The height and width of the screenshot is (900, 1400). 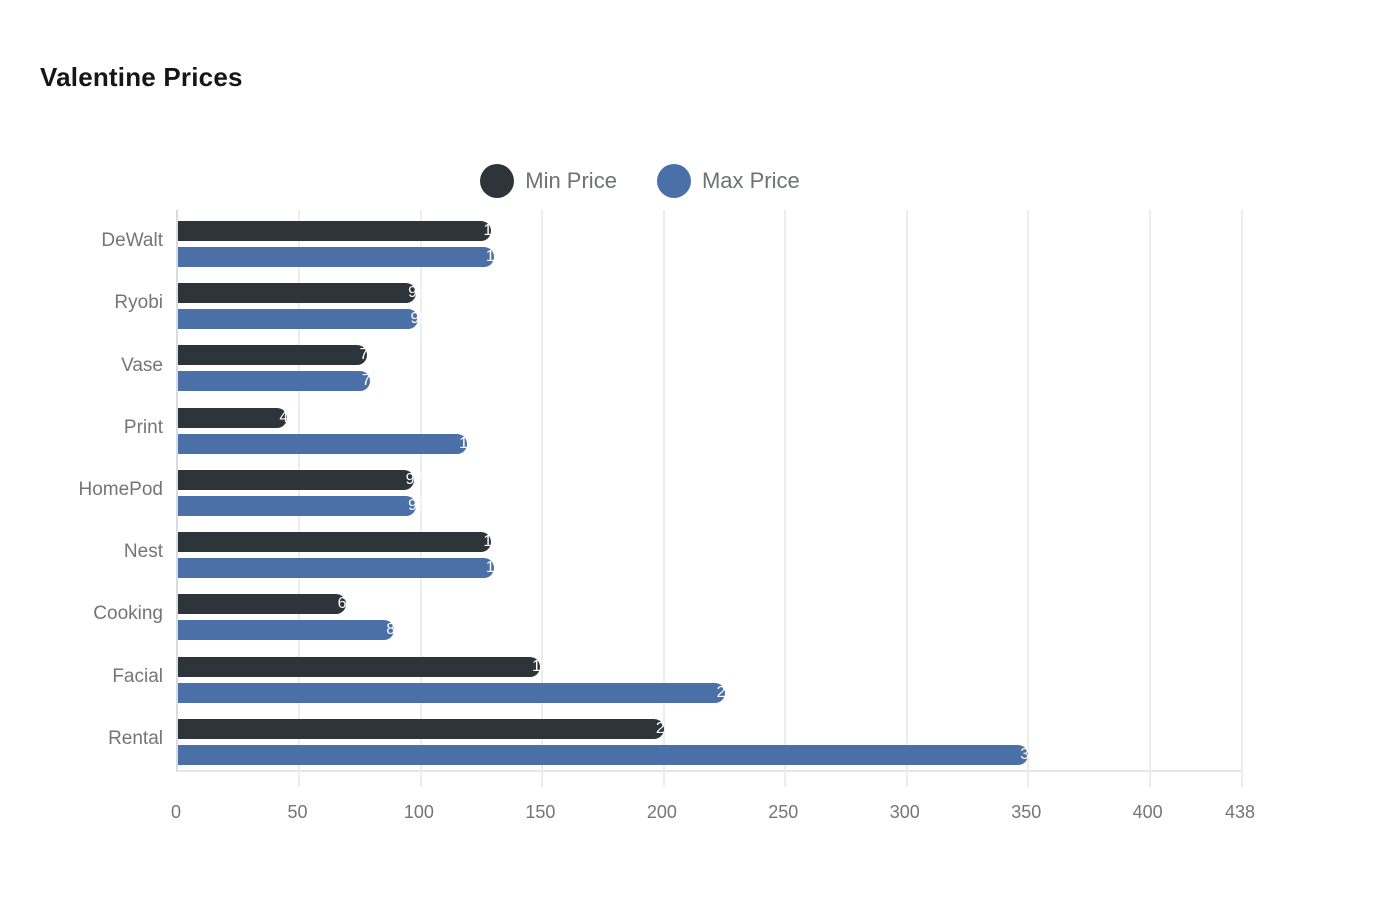 I want to click on x-axis-labels: 0 50 100 150 200 250 300 350 400 438, so click(x=713, y=815).